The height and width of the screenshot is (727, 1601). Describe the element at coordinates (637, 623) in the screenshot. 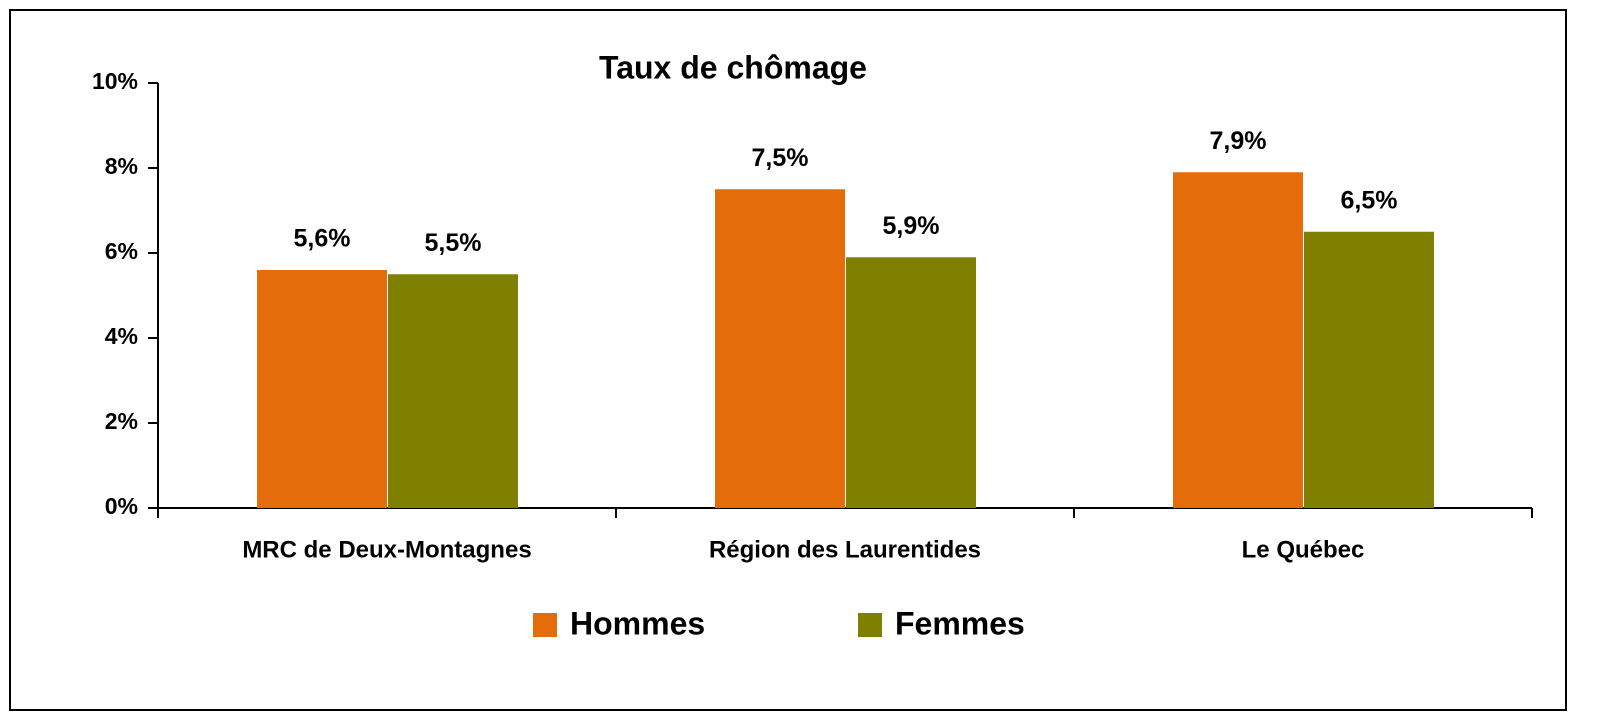

I see `legend-label: Hommes` at that location.